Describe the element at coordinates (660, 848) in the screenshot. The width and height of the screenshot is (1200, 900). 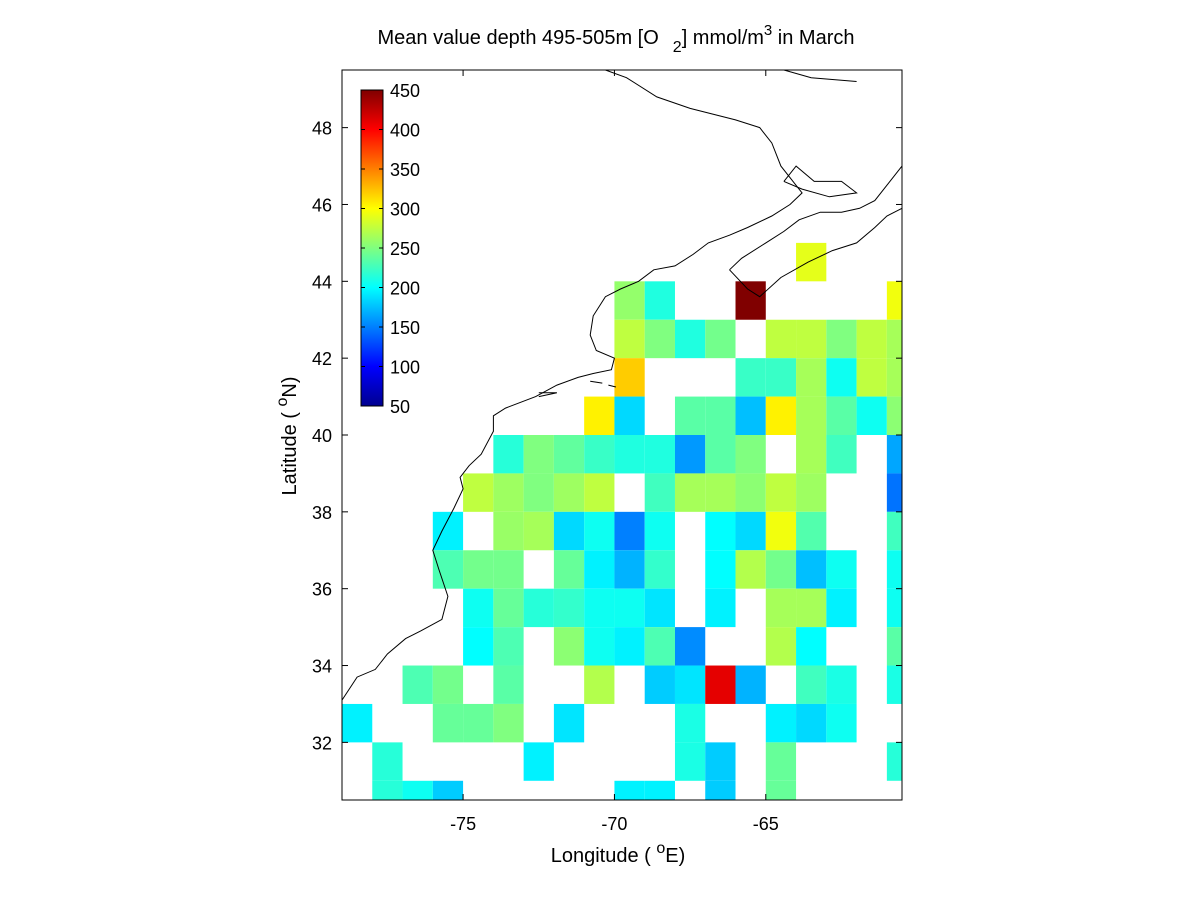
I see `xlabel-degree: o` at that location.